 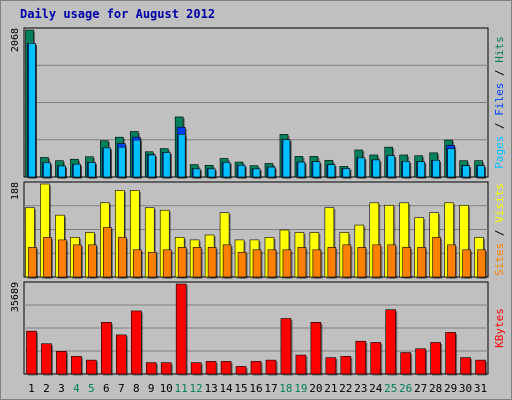 What do you see at coordinates (15, 40) in the screenshot?
I see `hits-panel-ymax-label: 2068` at bounding box center [15, 40].